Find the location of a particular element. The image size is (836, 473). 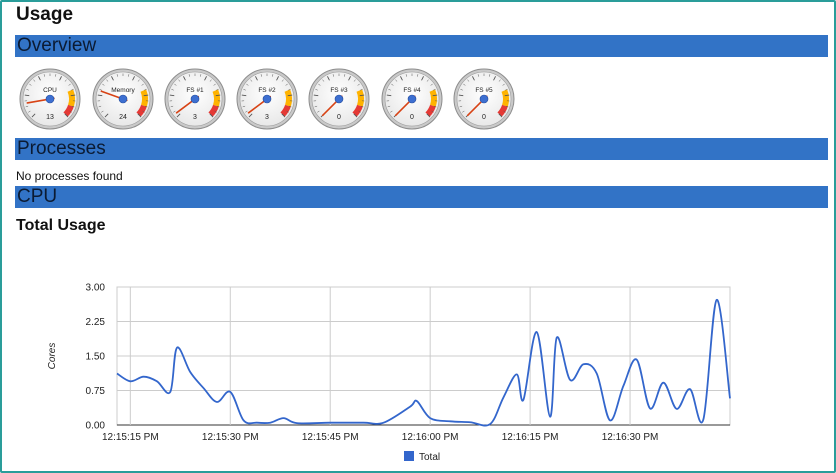

gauge-value: 3 is located at coordinates (267, 117).